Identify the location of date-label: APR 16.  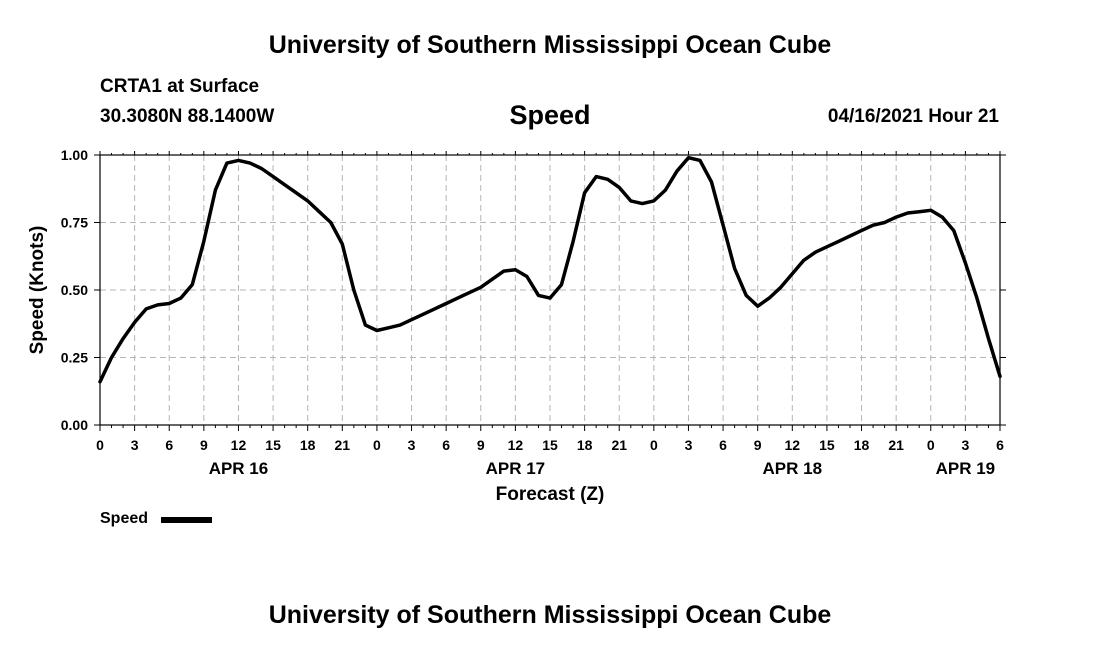
(239, 468).